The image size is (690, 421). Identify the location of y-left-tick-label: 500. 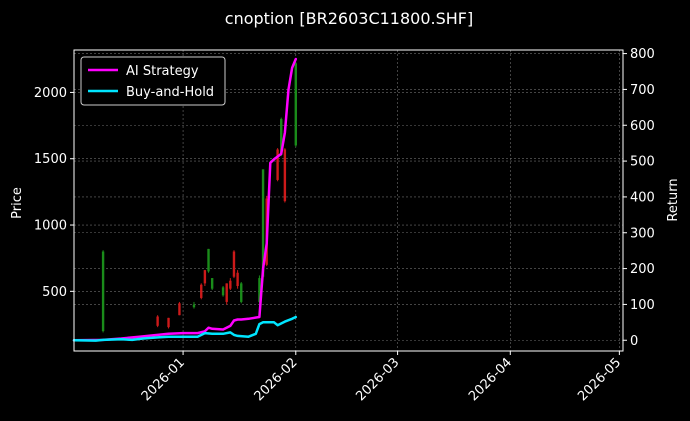
(54, 292).